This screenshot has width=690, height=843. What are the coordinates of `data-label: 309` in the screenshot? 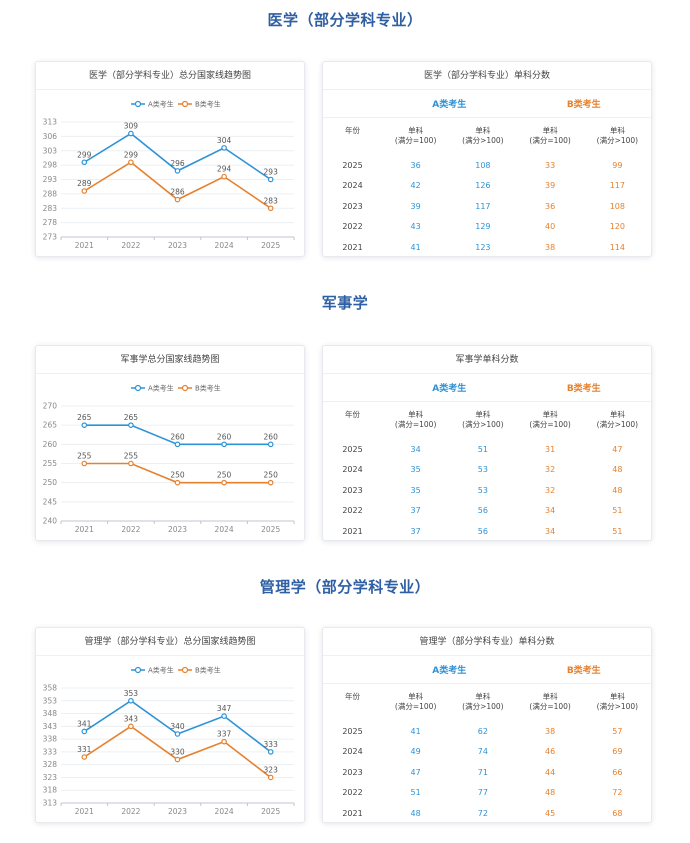 It's located at (131, 126).